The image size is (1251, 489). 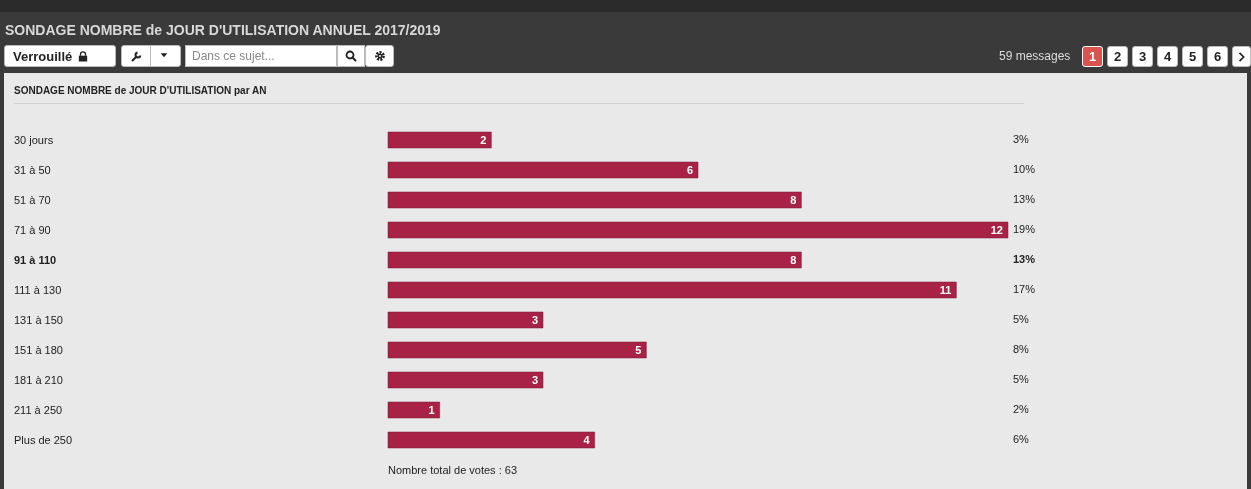 What do you see at coordinates (140, 90) in the screenshot?
I see `text: SONDAGE NOMBRE de JOUR D'UTILISATION par AN` at bounding box center [140, 90].